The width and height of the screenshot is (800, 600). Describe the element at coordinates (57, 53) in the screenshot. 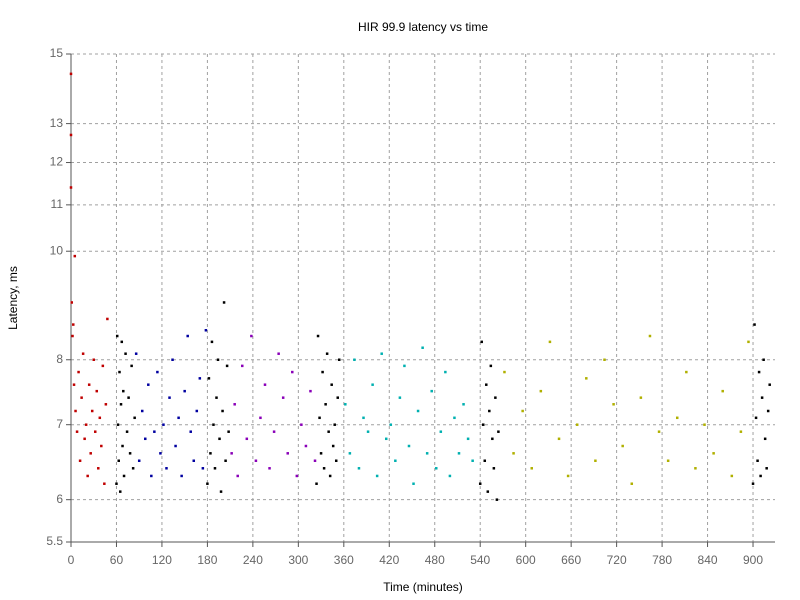

I see `y-tick-label: 15` at that location.